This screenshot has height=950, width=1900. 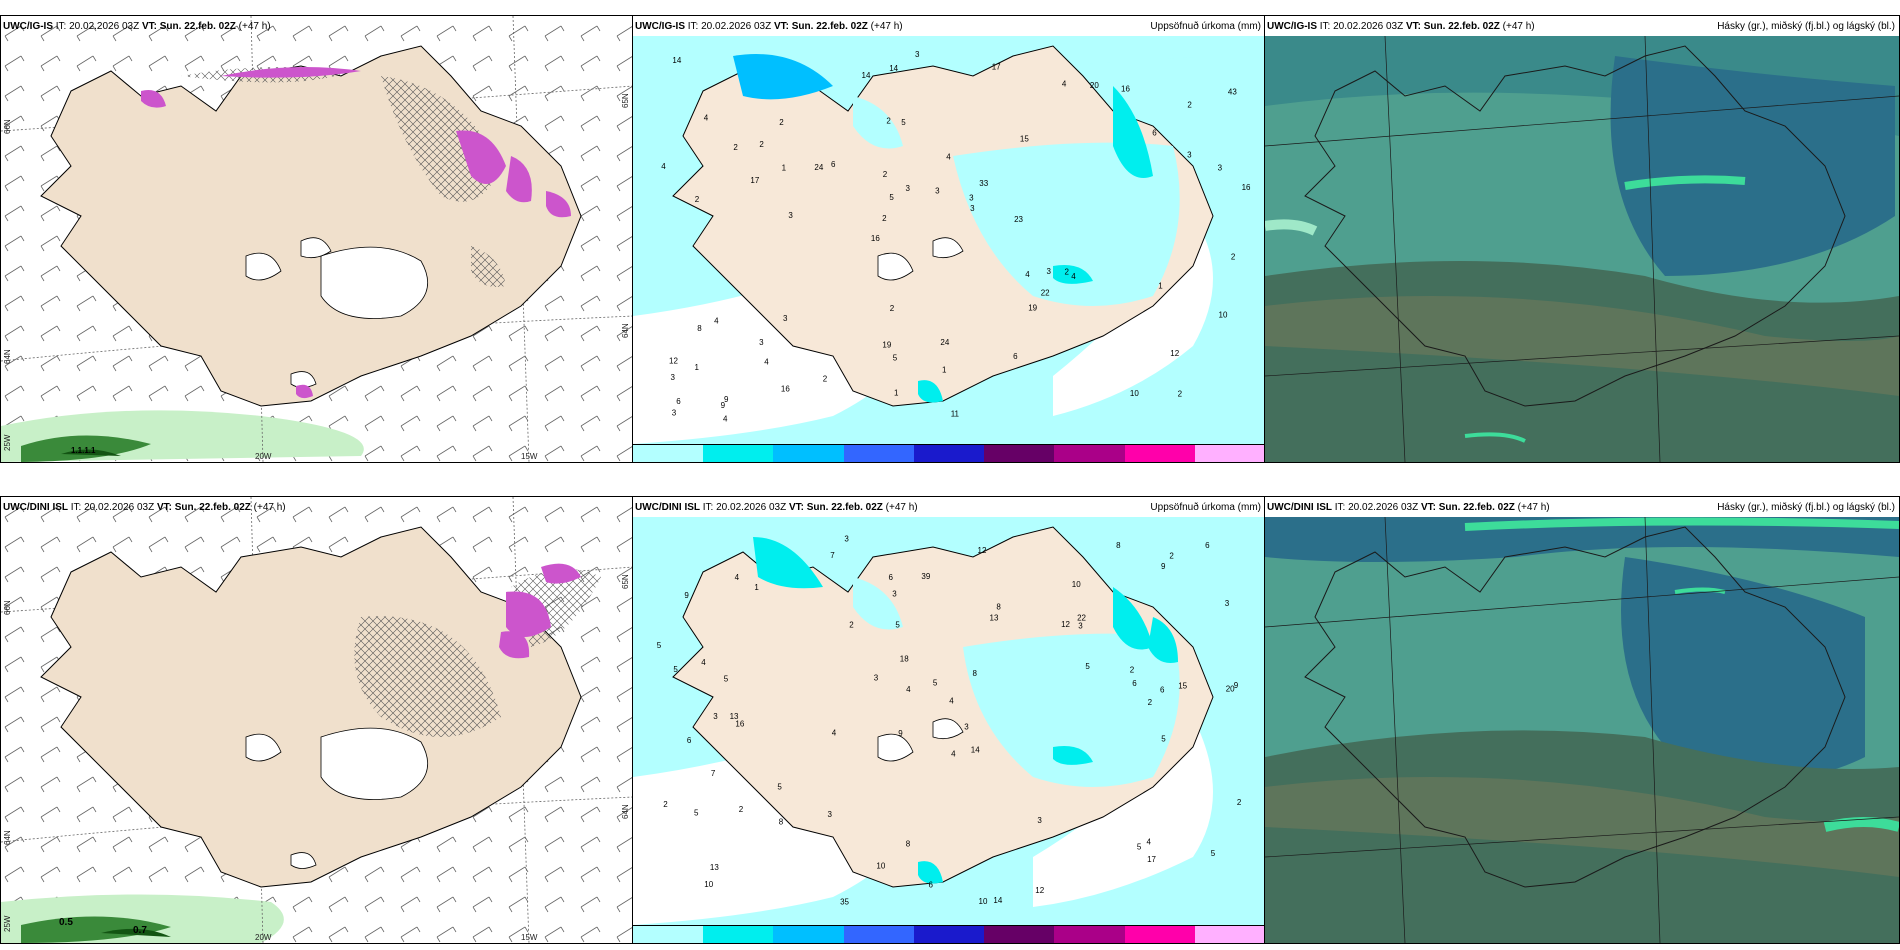 I want to click on precip-value: 13, so click(x=994, y=618).